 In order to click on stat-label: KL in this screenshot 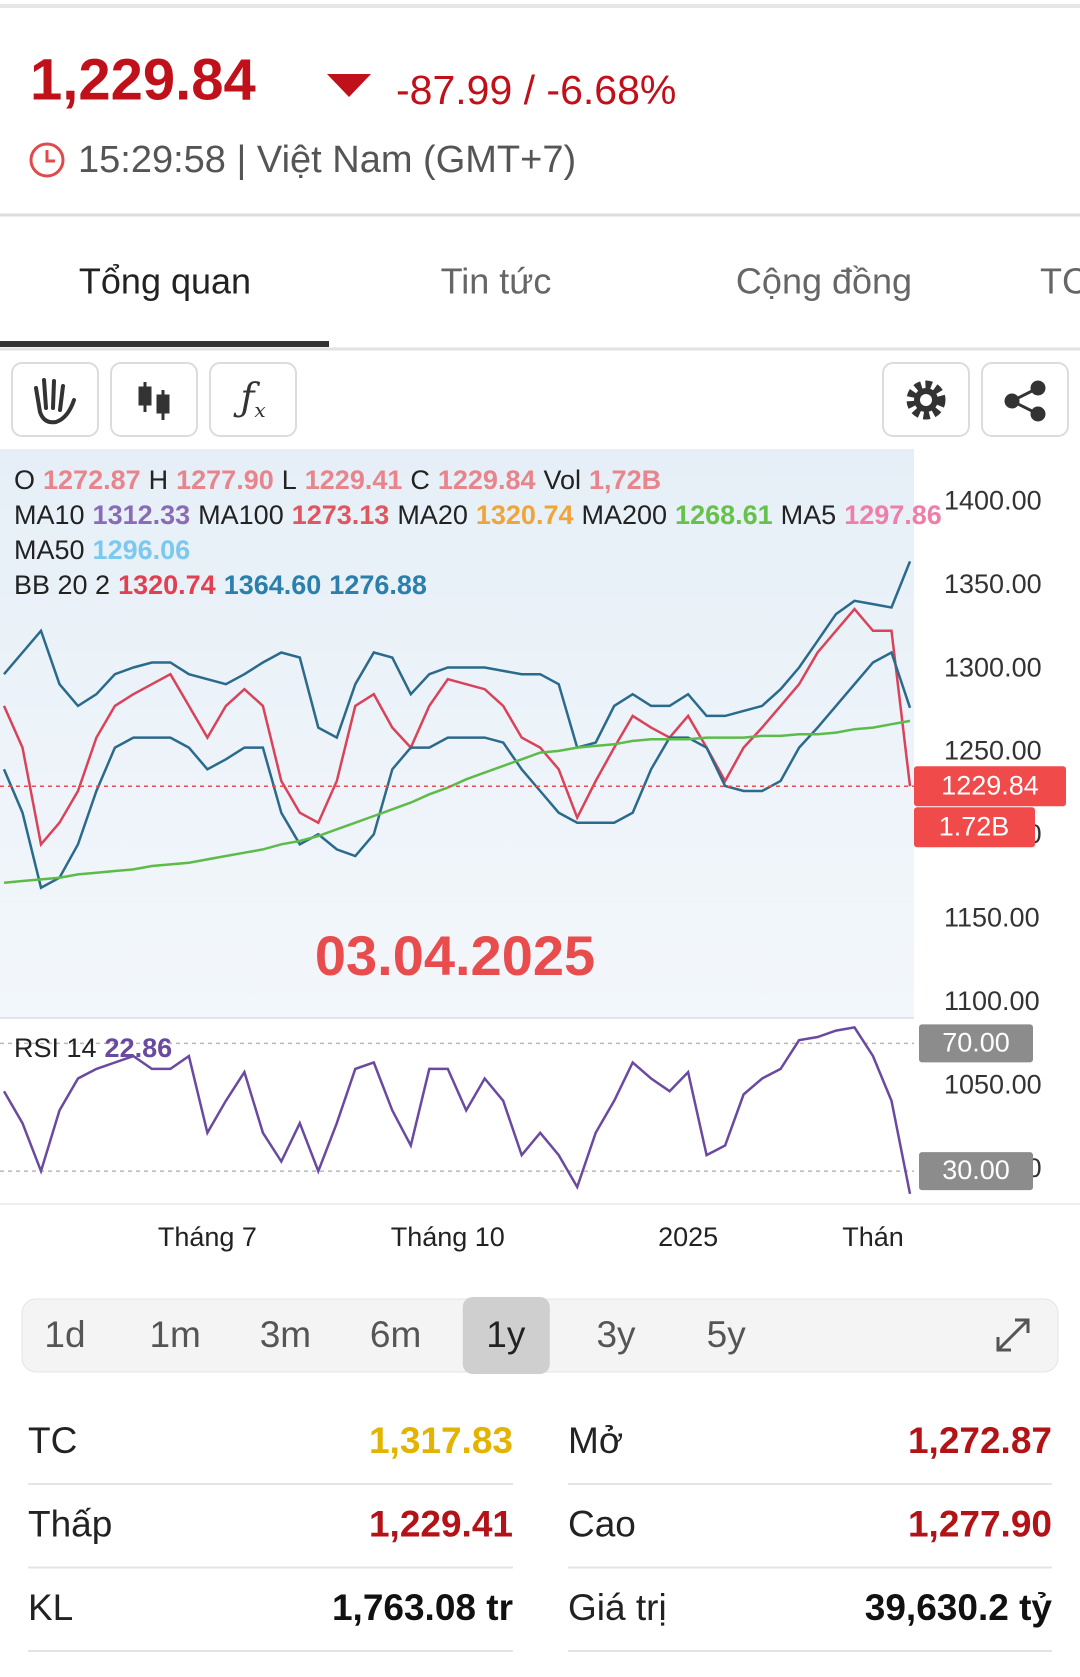, I will do `click(50, 1607)`.